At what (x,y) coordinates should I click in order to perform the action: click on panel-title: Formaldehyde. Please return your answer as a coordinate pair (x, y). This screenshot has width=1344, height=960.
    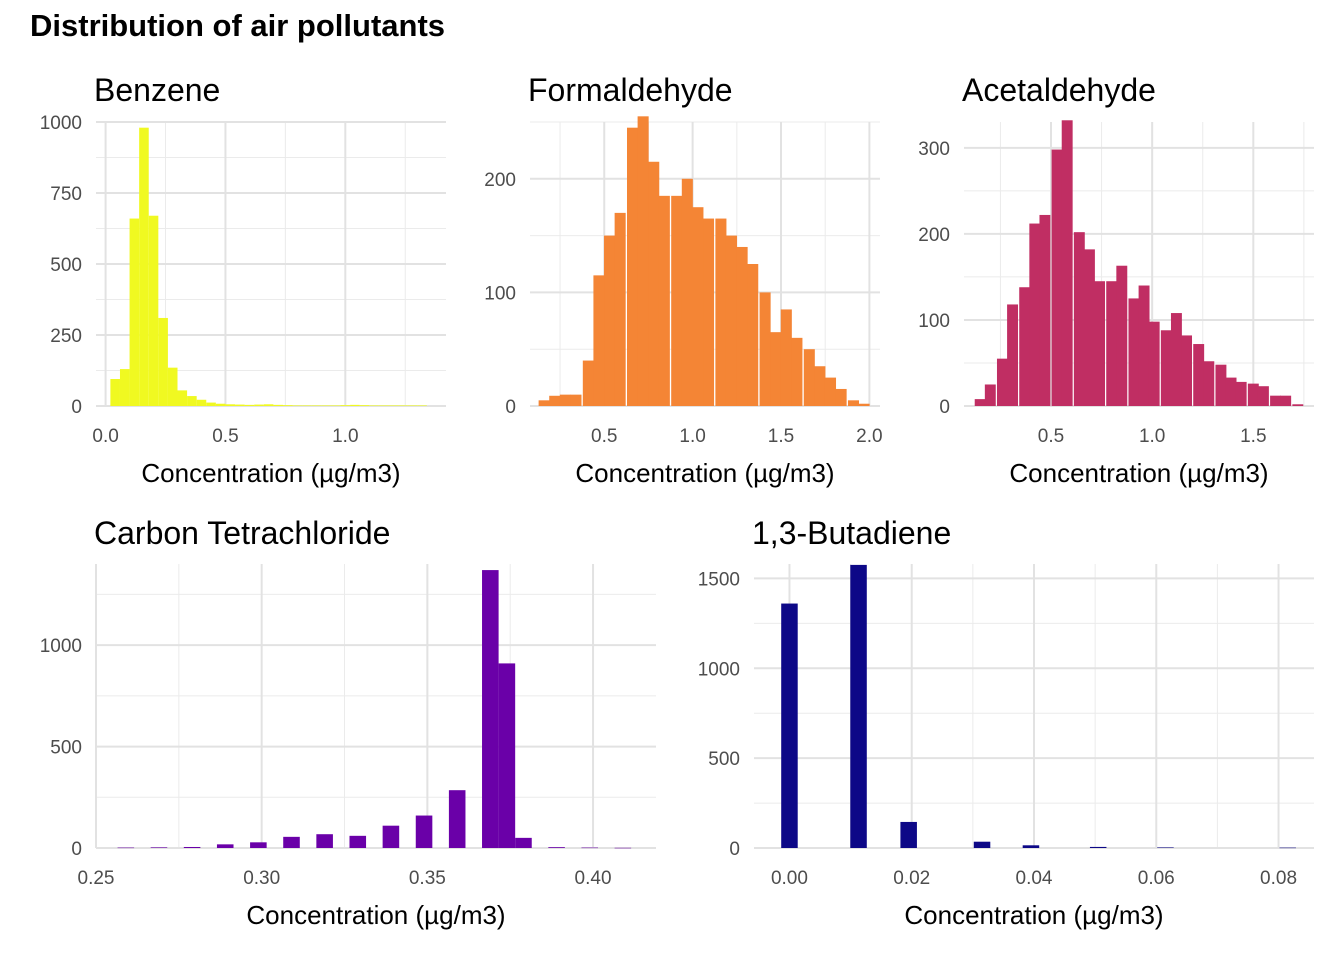
    Looking at the image, I should click on (630, 90).